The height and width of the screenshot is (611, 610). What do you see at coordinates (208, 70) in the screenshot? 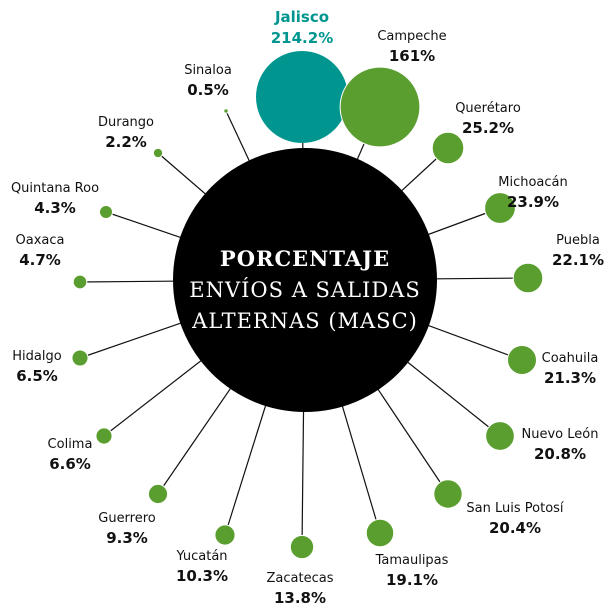
I see `category-label: Sinaloa` at bounding box center [208, 70].